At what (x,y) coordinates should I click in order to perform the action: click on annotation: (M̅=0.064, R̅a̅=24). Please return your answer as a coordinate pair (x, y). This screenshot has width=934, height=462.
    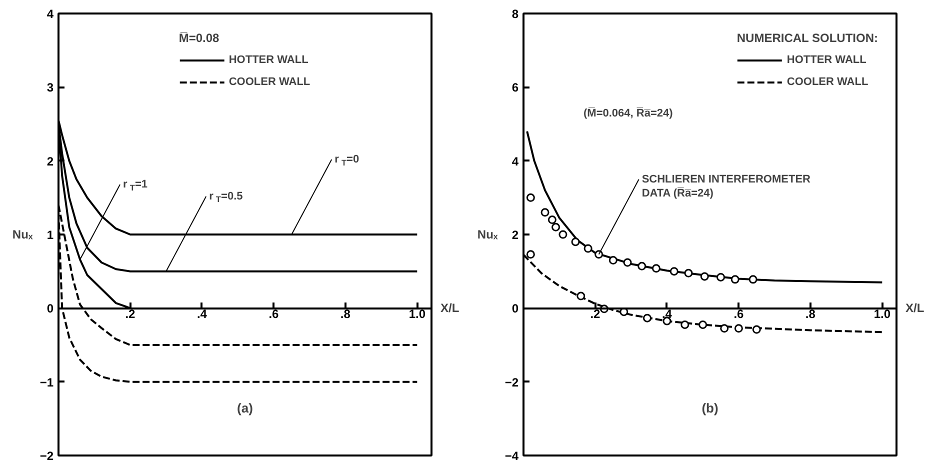
    Looking at the image, I should click on (629, 113).